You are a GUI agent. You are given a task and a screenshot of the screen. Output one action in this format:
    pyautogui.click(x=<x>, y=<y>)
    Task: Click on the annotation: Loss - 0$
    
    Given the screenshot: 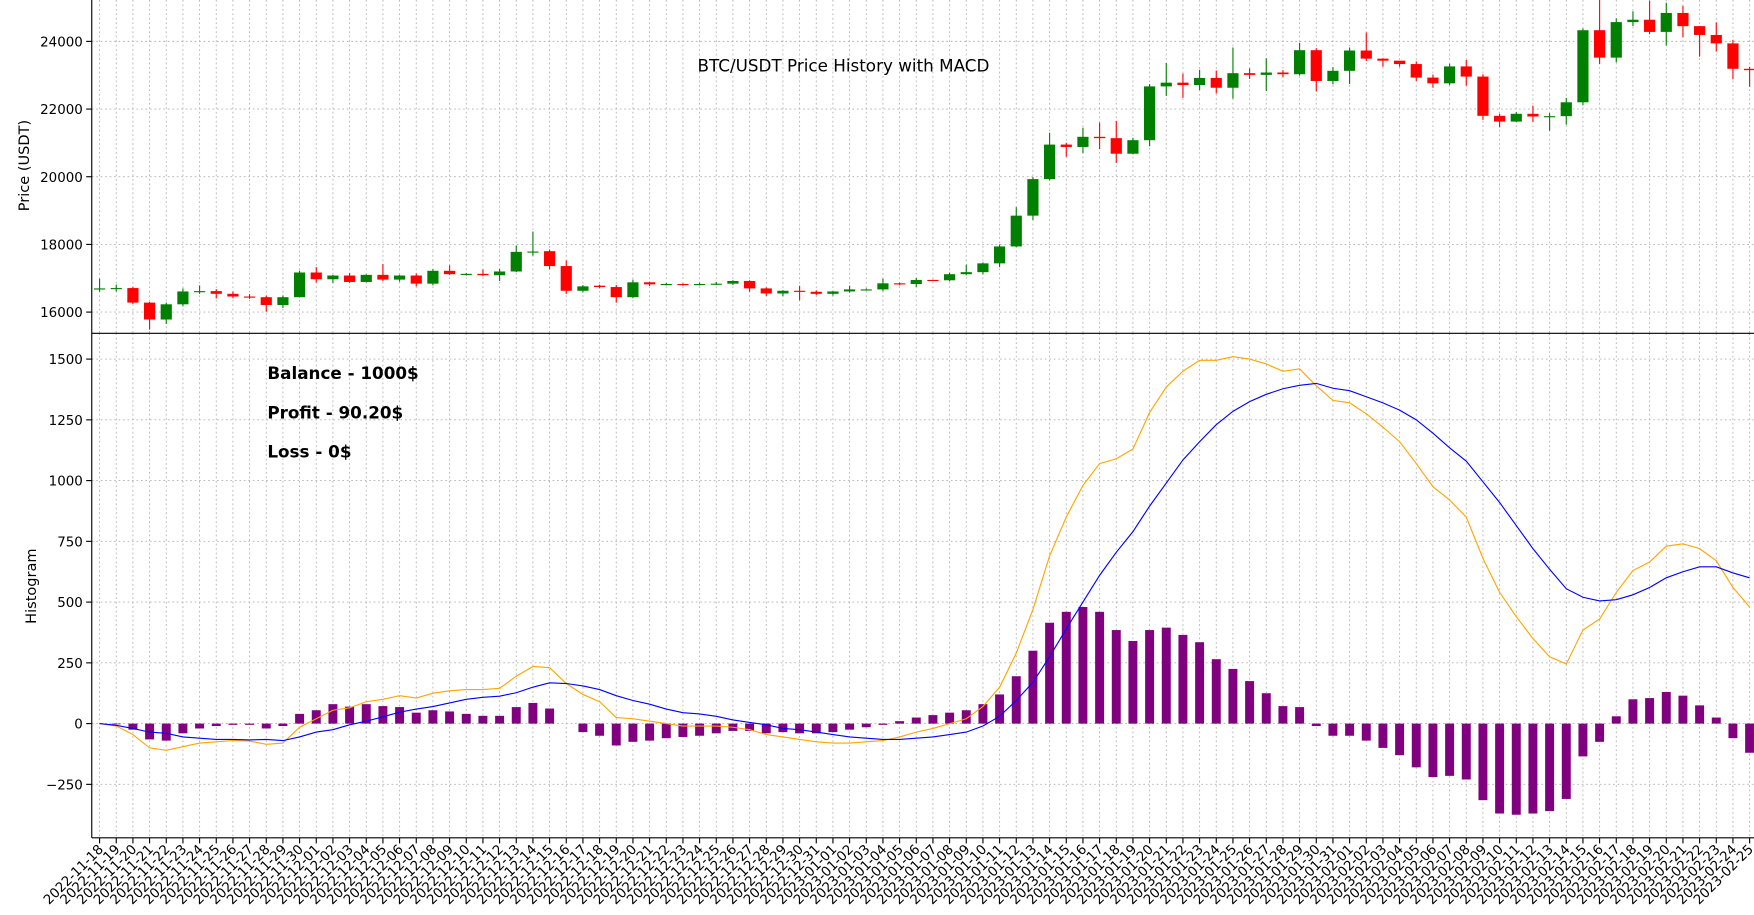 What is the action you would take?
    pyautogui.click(x=309, y=452)
    